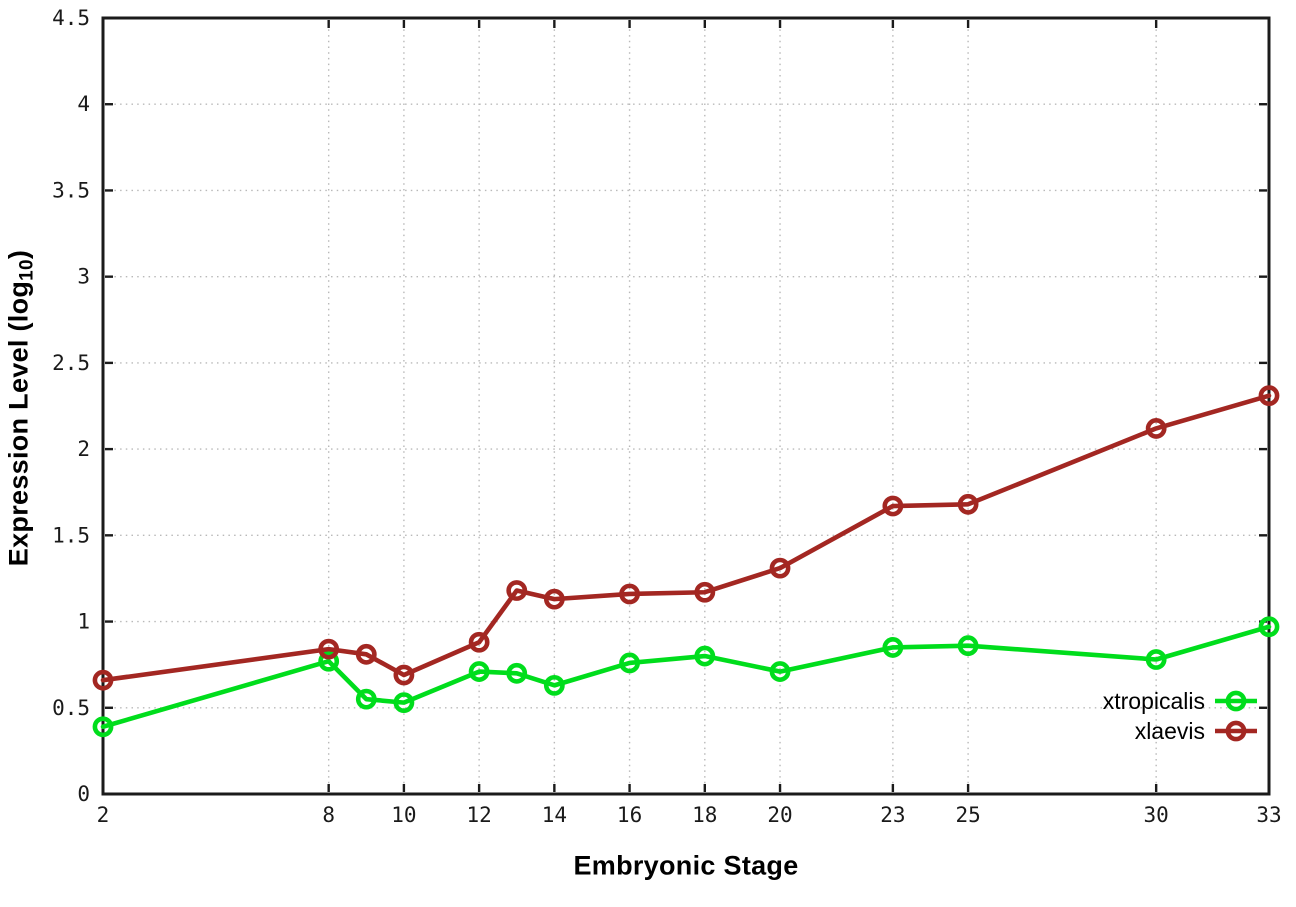  What do you see at coordinates (18, 254) in the screenshot?
I see `y-axis-title-close: )` at bounding box center [18, 254].